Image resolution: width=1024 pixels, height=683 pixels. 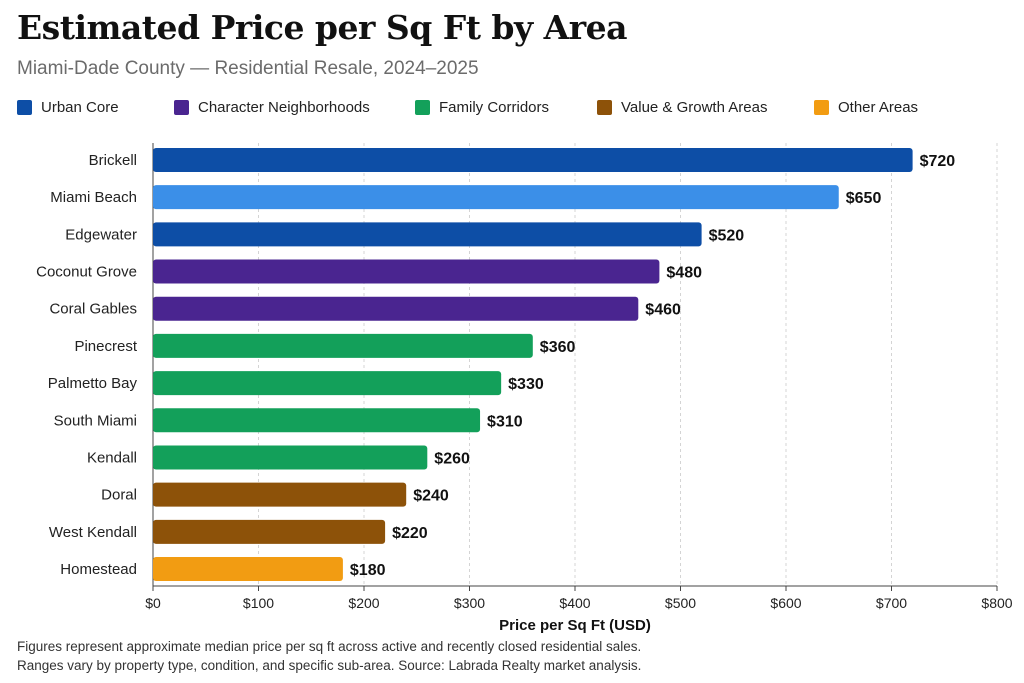 I want to click on legend-label: Family Corridors, so click(x=494, y=107).